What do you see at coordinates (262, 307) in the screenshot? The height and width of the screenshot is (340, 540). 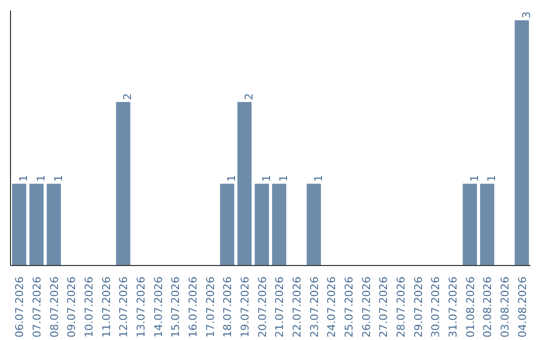 I see `x-tick-label: 20.07.2026` at bounding box center [262, 307].